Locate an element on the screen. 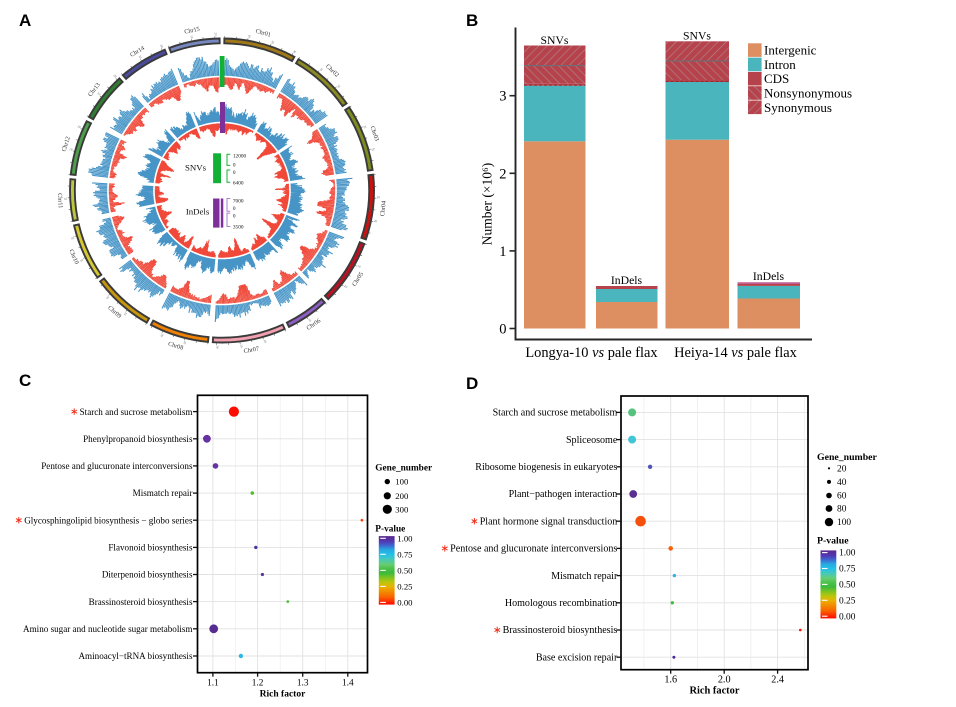 The image size is (956, 707). svg-text: Homologous recombination is located at coordinates (561, 603).